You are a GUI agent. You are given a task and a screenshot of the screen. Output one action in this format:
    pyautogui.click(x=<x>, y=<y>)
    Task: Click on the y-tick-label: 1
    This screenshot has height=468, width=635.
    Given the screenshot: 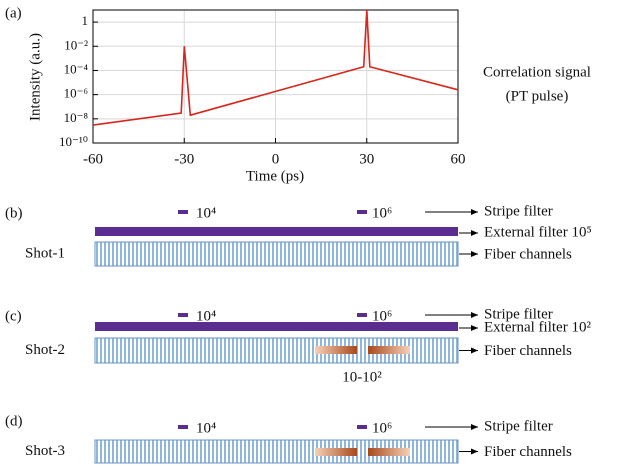 What is the action you would take?
    pyautogui.click(x=85, y=20)
    